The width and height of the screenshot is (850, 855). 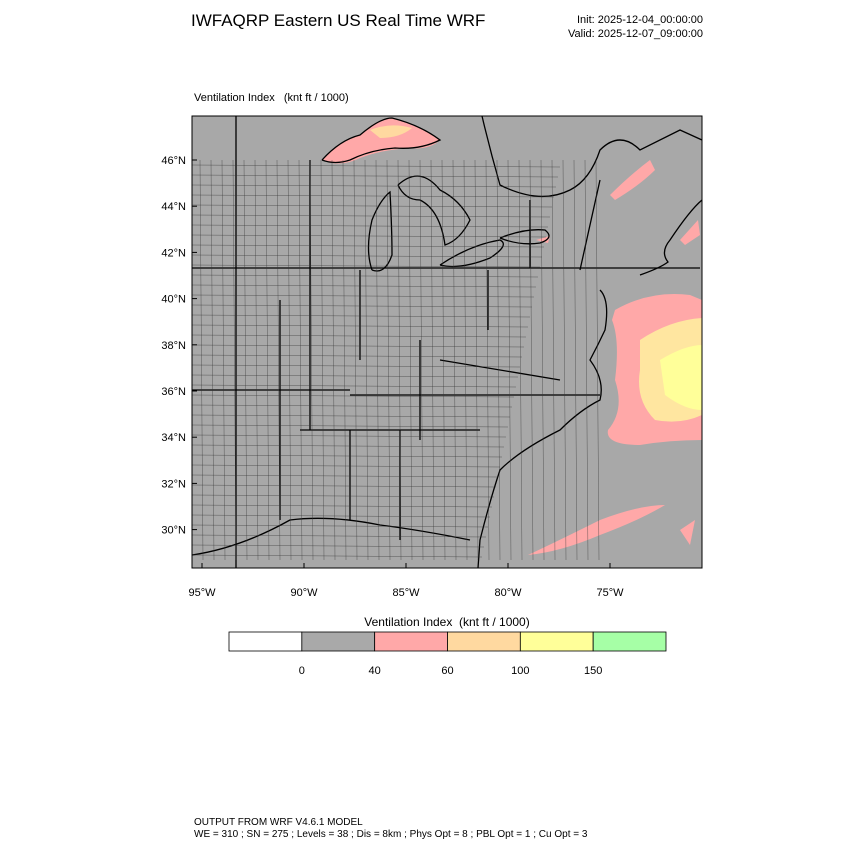 What do you see at coordinates (375, 671) in the screenshot?
I see `colorbar-label: 40` at bounding box center [375, 671].